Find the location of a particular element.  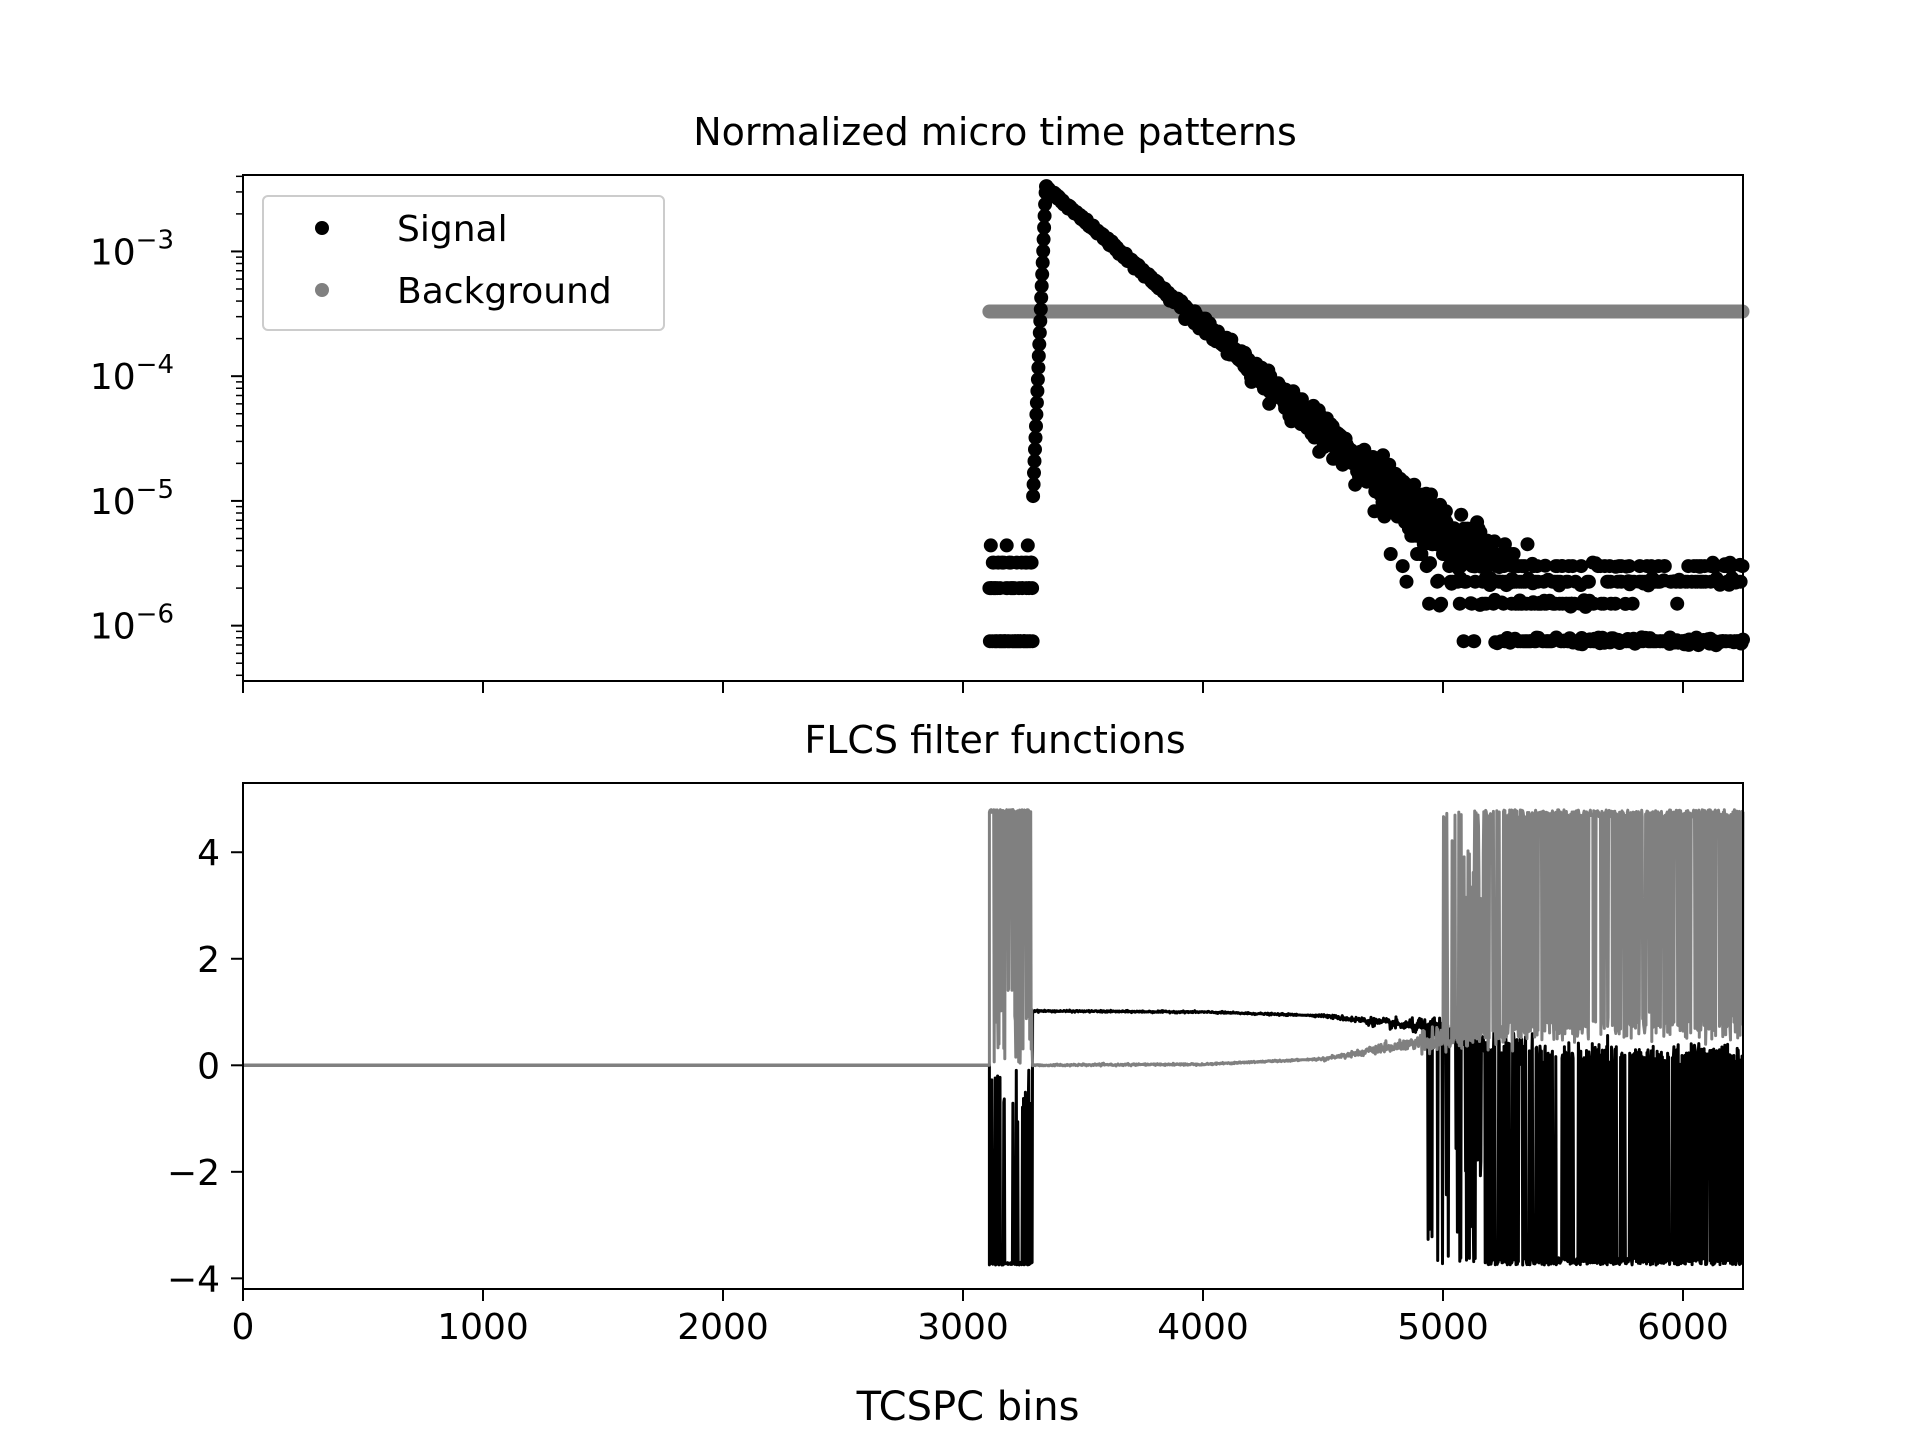

top-ytick-label: 10⁻⁴ is located at coordinates (132, 374).